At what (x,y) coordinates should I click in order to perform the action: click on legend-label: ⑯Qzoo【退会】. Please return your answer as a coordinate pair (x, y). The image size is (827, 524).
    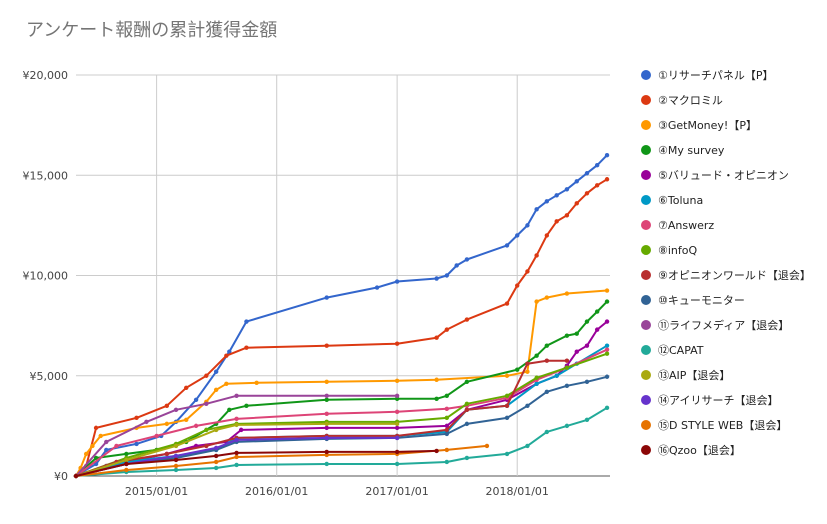
    Looking at the image, I should click on (699, 450).